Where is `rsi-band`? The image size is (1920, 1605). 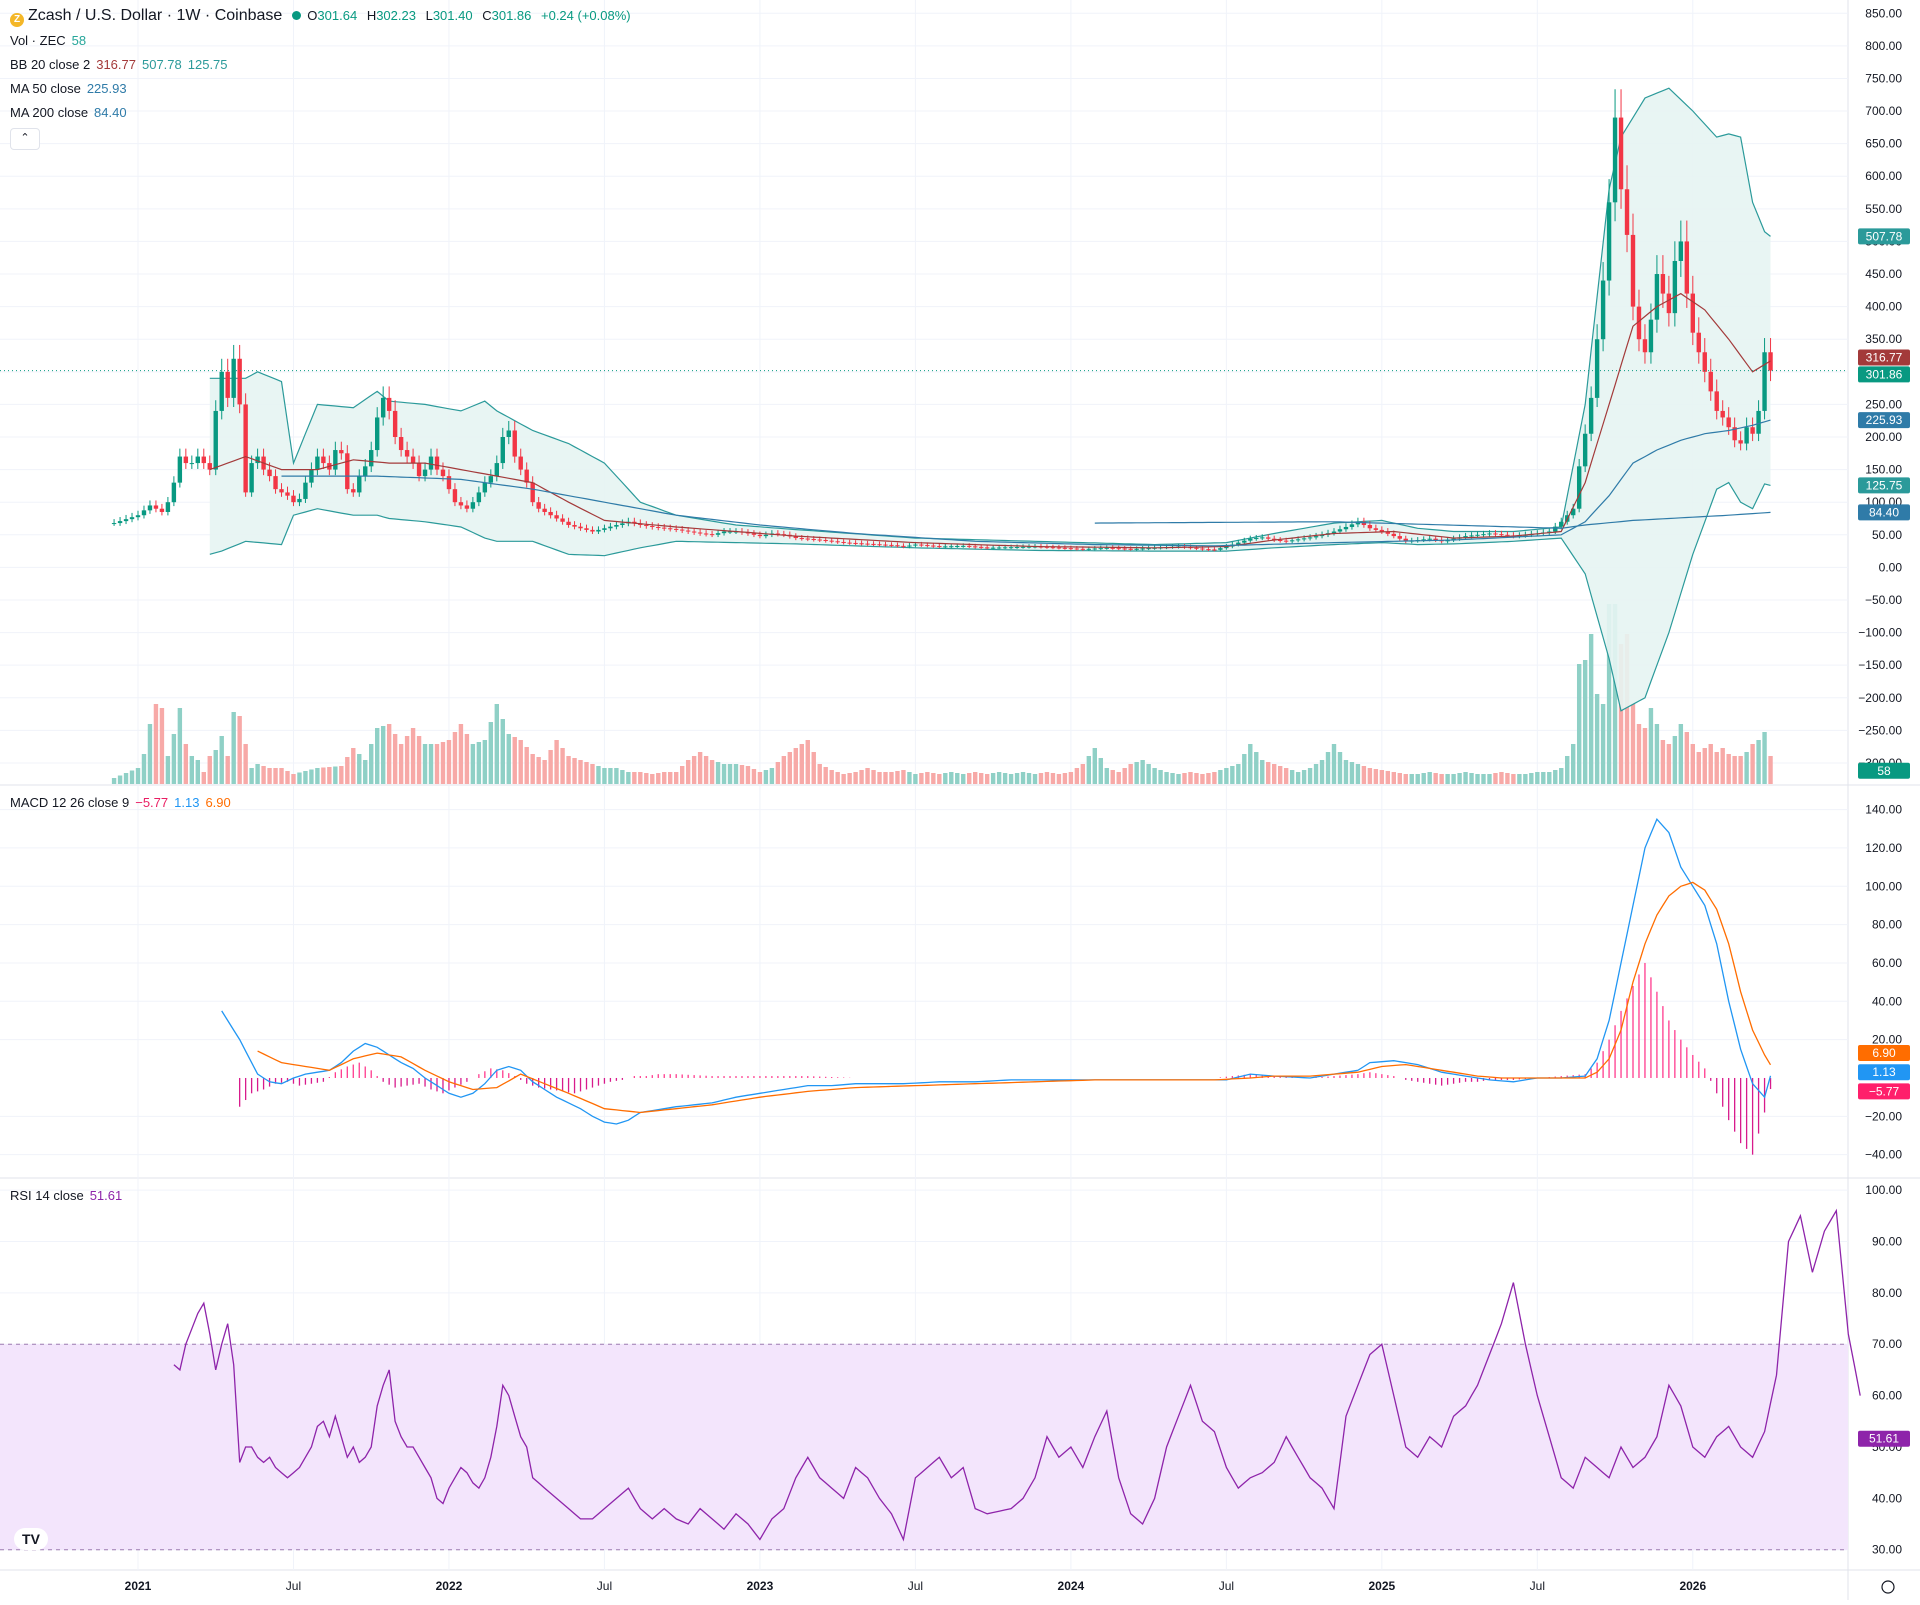
rsi-band is located at coordinates (924, 1447).